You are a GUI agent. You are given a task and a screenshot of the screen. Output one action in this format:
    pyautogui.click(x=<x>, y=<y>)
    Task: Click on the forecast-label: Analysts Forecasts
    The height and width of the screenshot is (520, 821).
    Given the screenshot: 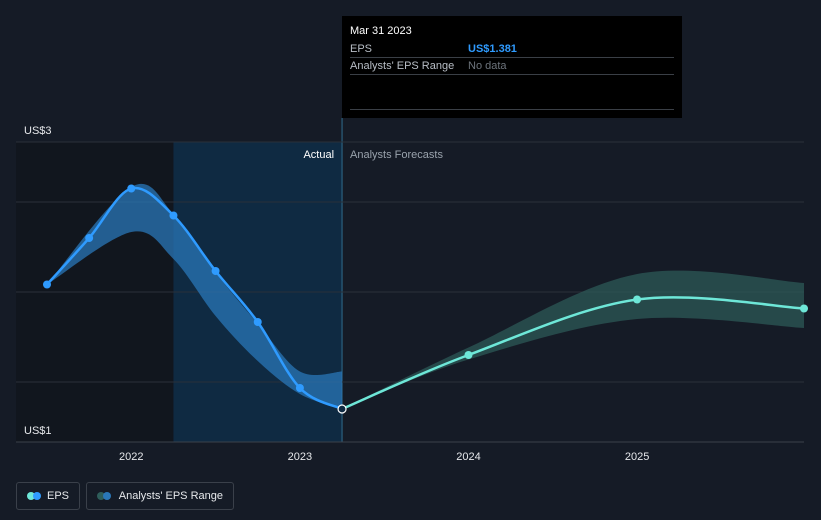 What is the action you would take?
    pyautogui.click(x=396, y=155)
    